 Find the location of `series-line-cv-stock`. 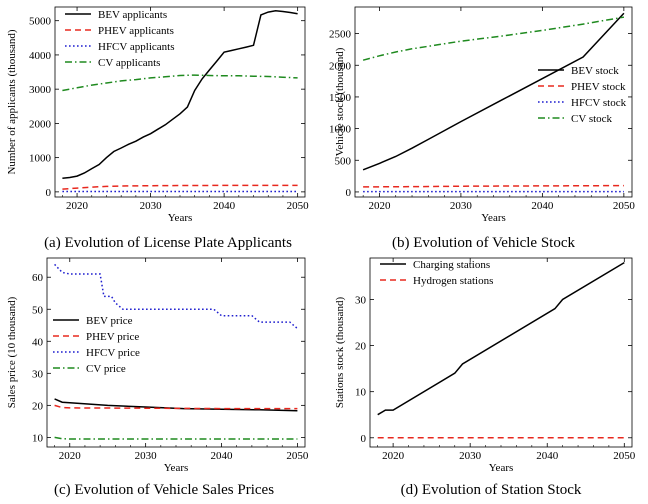

series-line-cv-stock is located at coordinates (493, 38).